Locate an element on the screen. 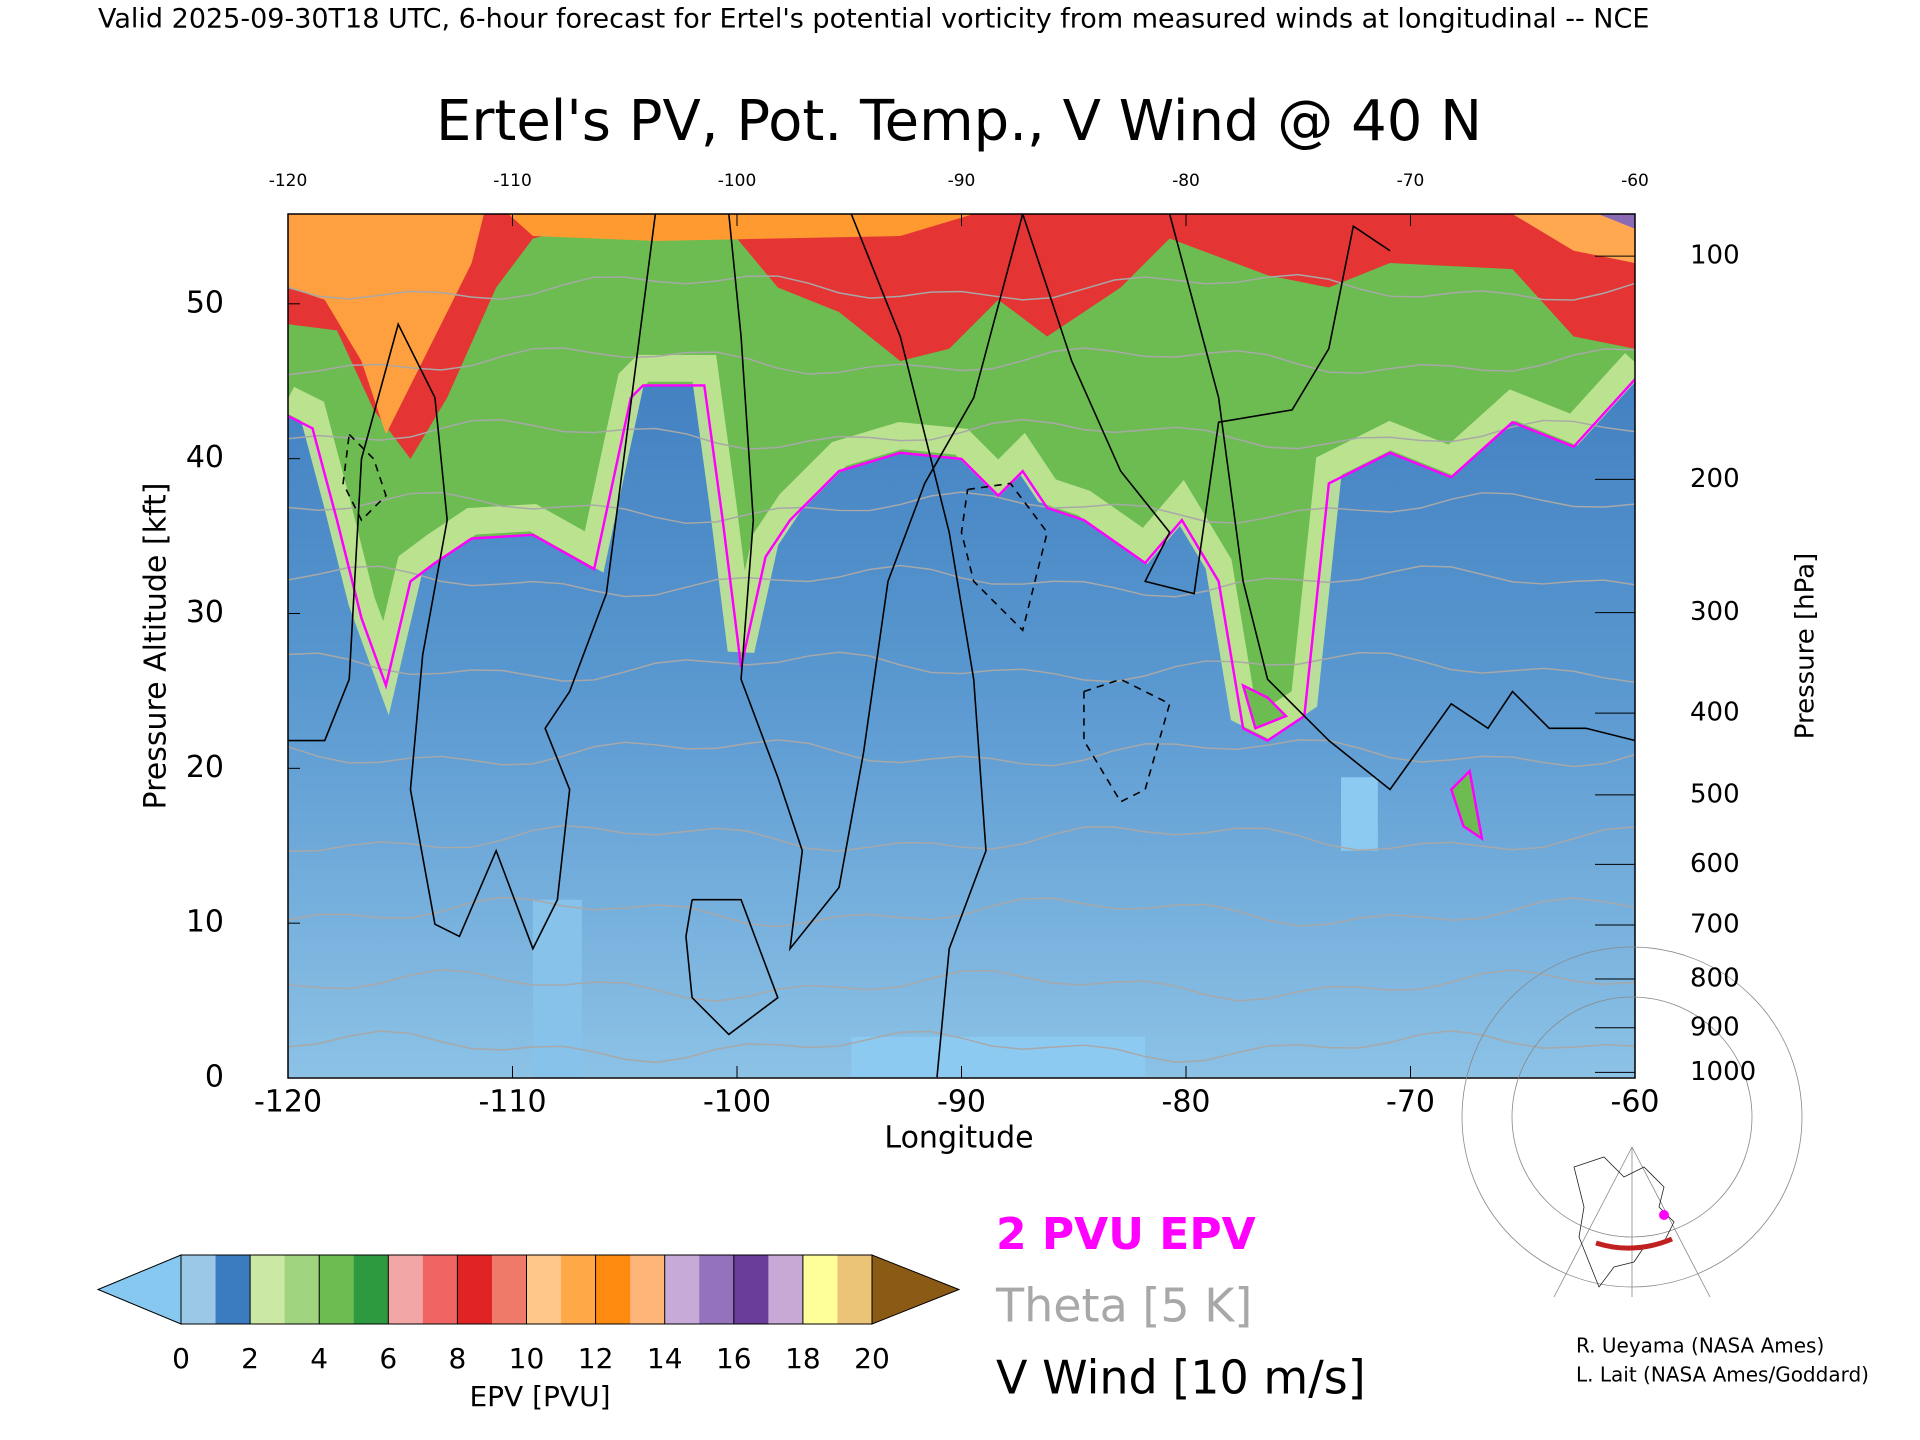 The width and height of the screenshot is (1920, 1440). y-tick-label: 20 is located at coordinates (205, 767).